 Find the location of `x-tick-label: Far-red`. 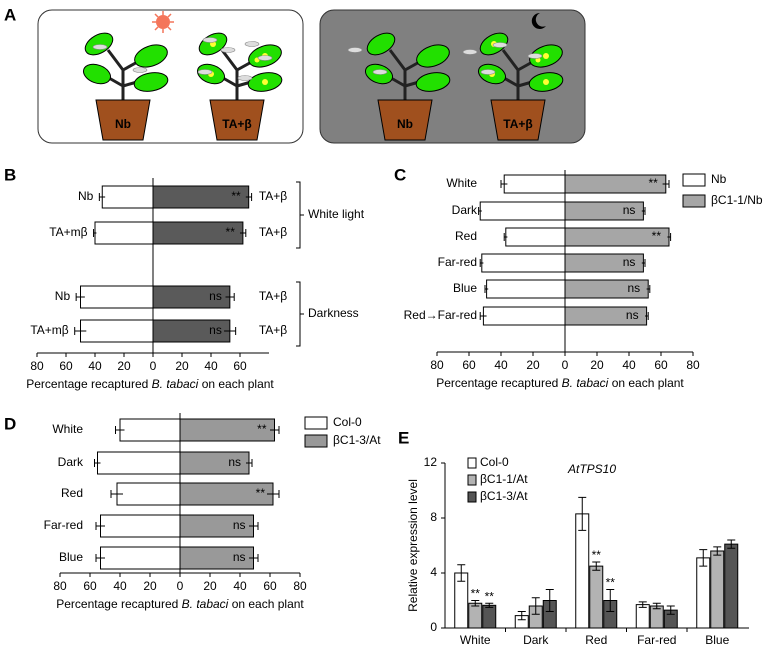

x-tick-label: Far-red is located at coordinates (656, 640).